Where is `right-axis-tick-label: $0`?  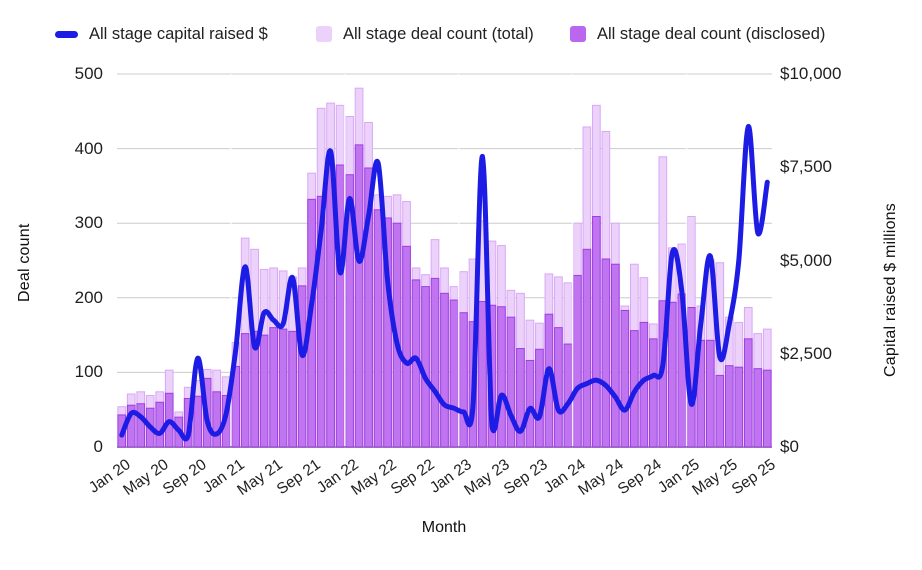
right-axis-tick-label: $0 is located at coordinates (789, 446).